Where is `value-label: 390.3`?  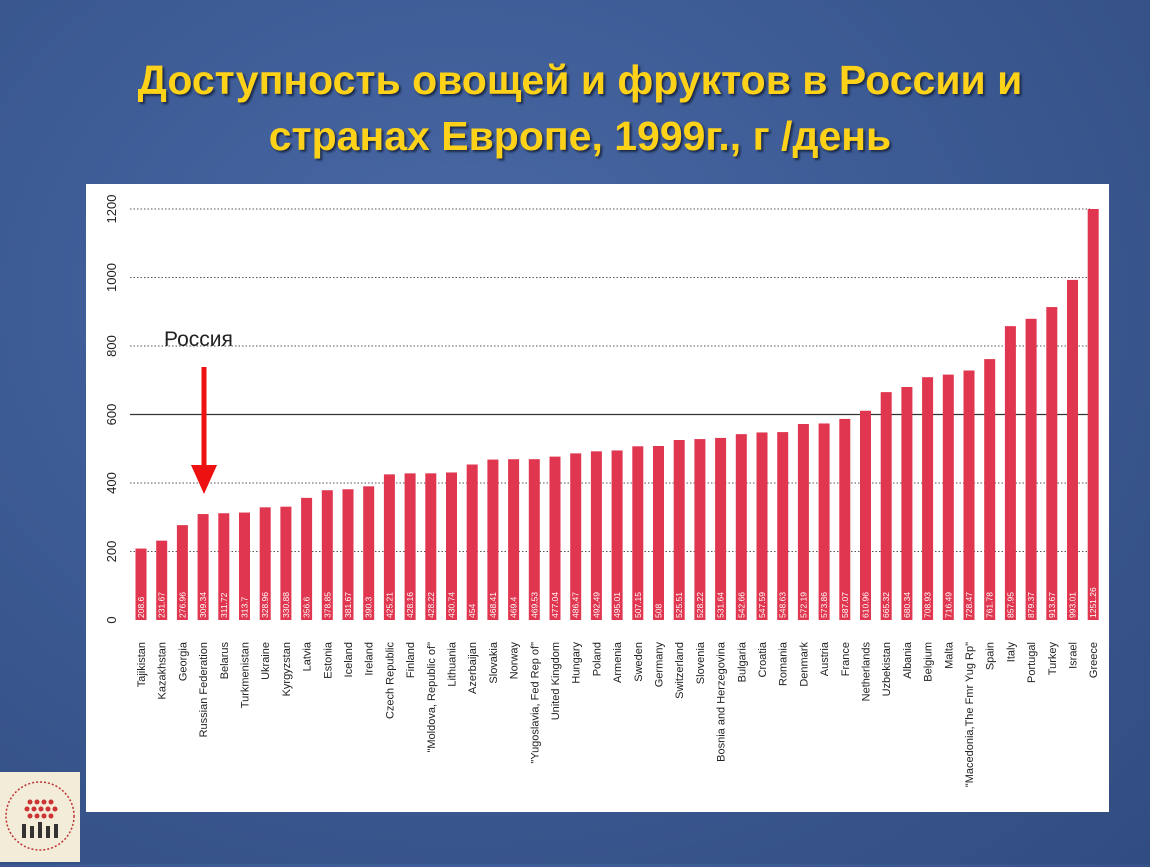 value-label: 390.3 is located at coordinates (369, 607).